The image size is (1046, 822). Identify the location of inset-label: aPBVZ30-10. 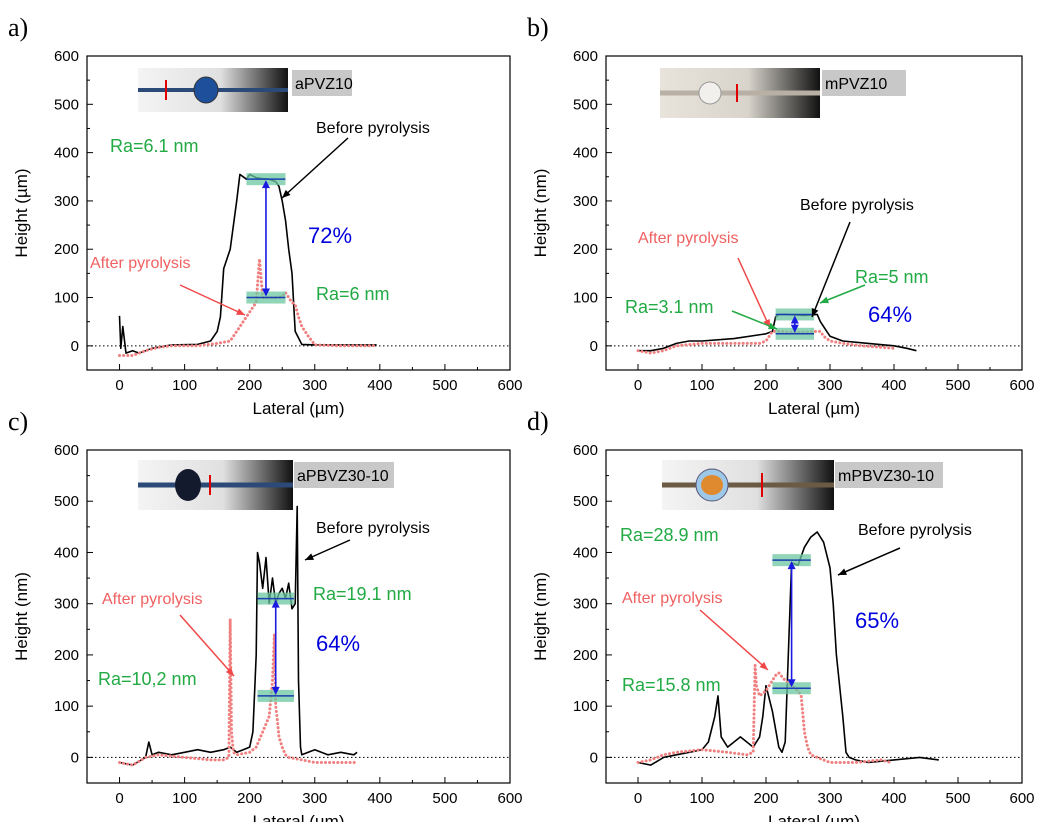
(343, 476).